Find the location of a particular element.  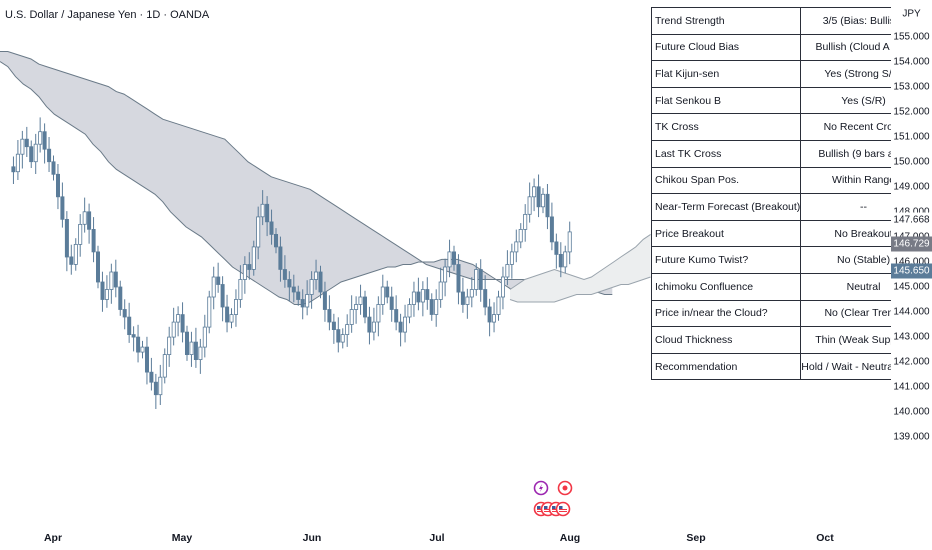

month-label: Aug is located at coordinates (570, 538).